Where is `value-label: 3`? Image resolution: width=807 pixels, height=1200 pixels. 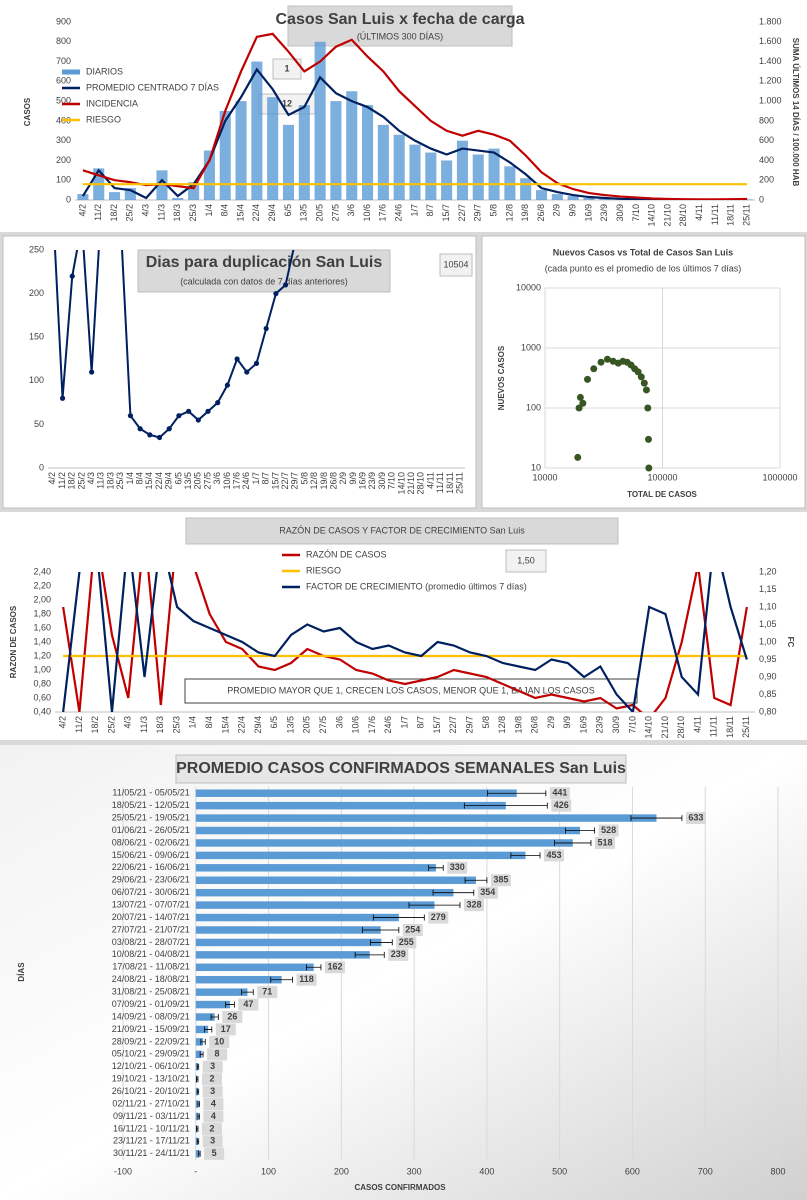 value-label: 3 is located at coordinates (212, 1141).